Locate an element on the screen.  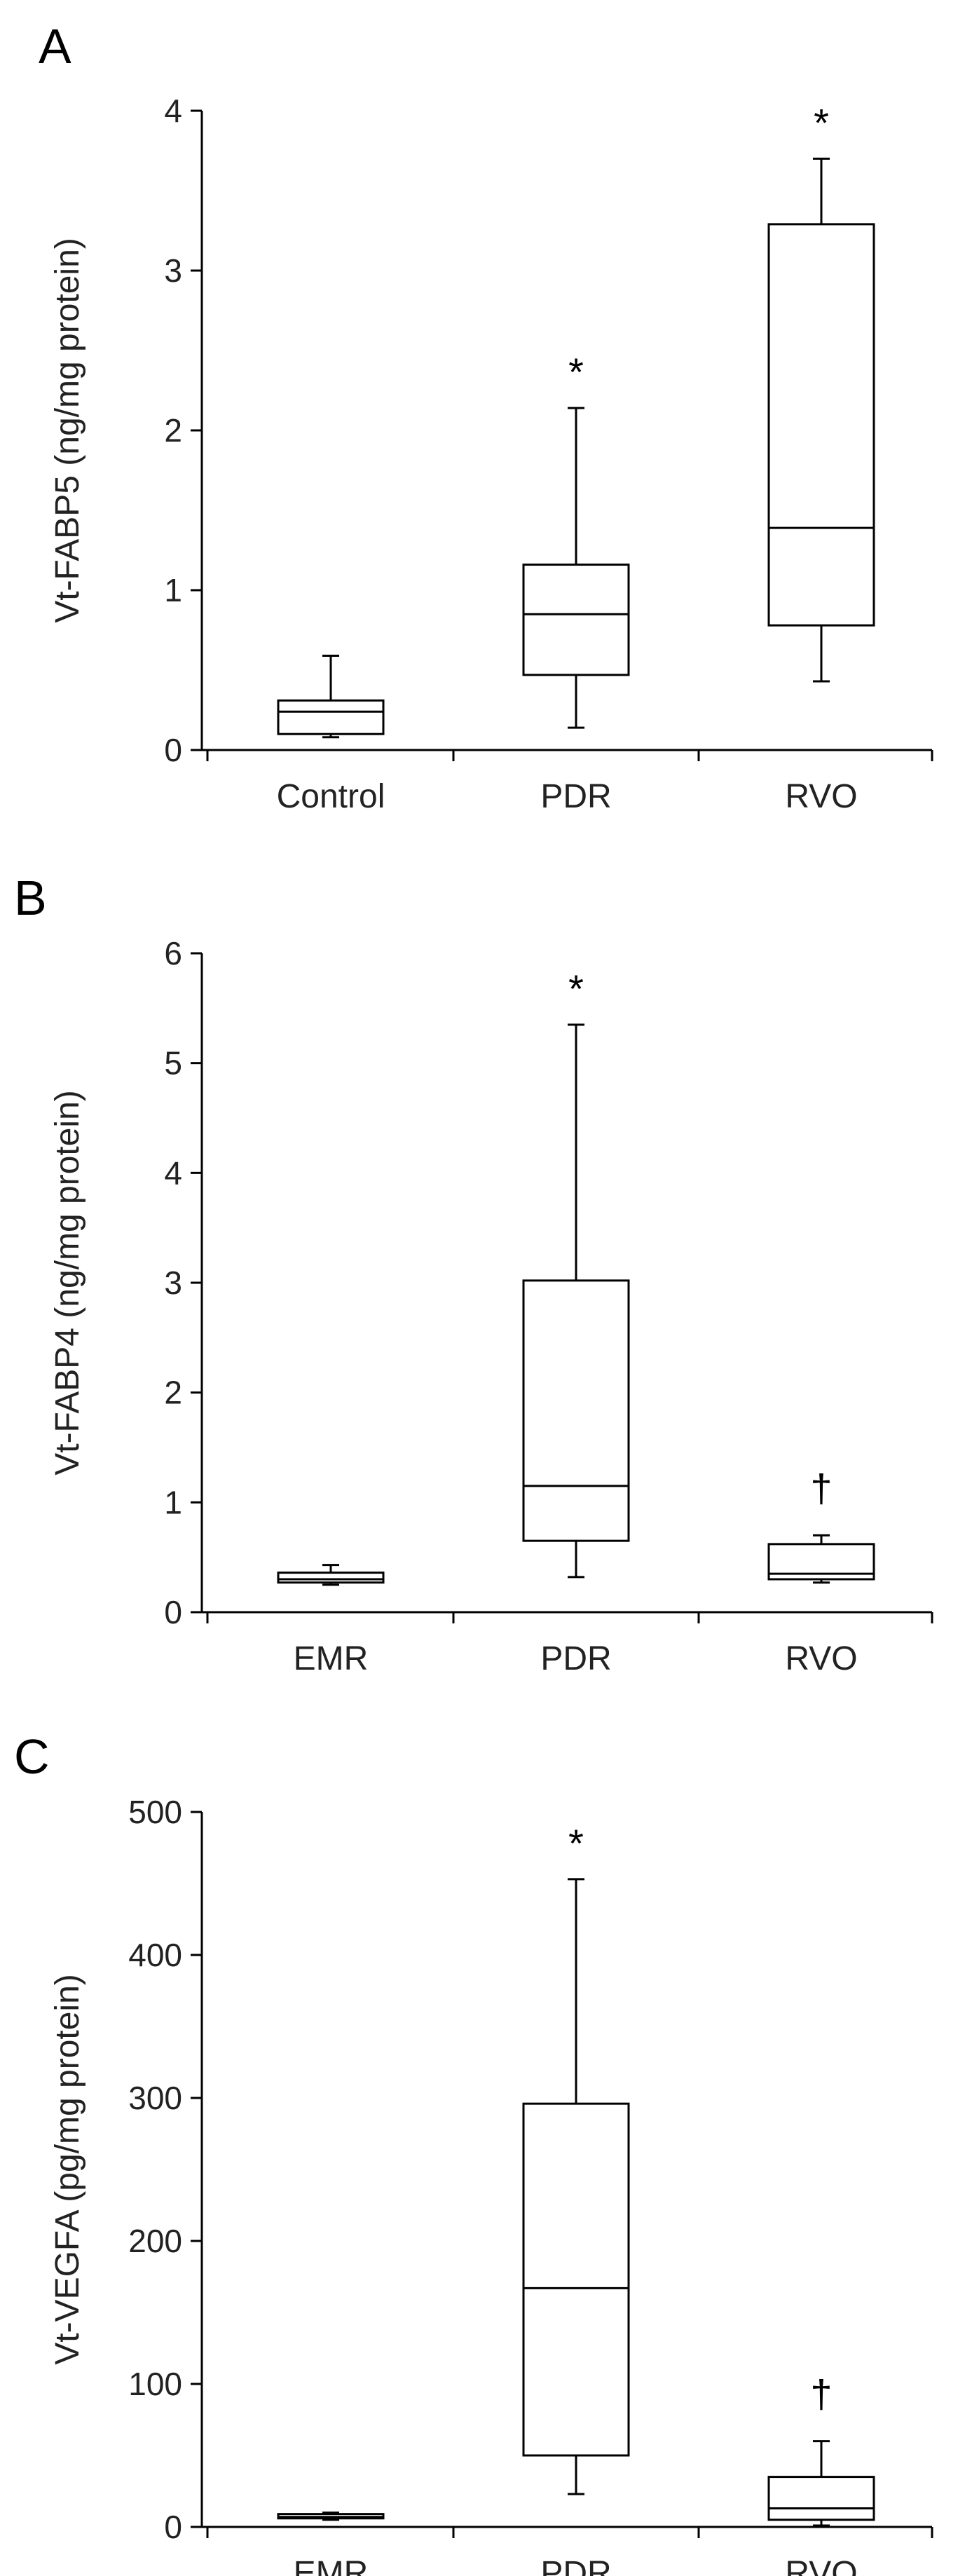
y-tick-label: 5 is located at coordinates (173, 1063).